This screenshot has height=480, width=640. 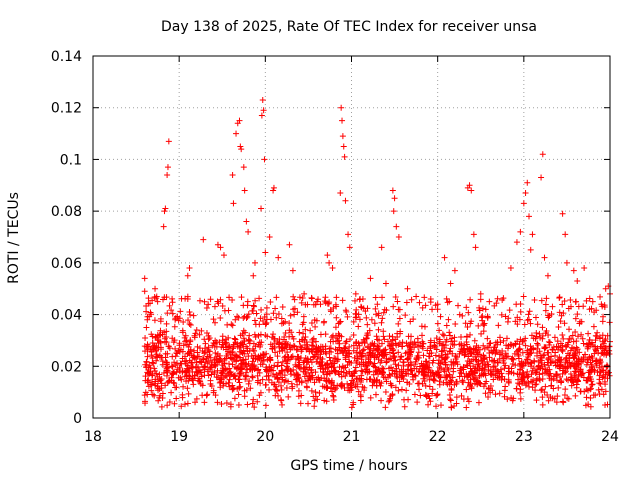 I want to click on y-tick-label: 0.02, so click(x=66, y=367).